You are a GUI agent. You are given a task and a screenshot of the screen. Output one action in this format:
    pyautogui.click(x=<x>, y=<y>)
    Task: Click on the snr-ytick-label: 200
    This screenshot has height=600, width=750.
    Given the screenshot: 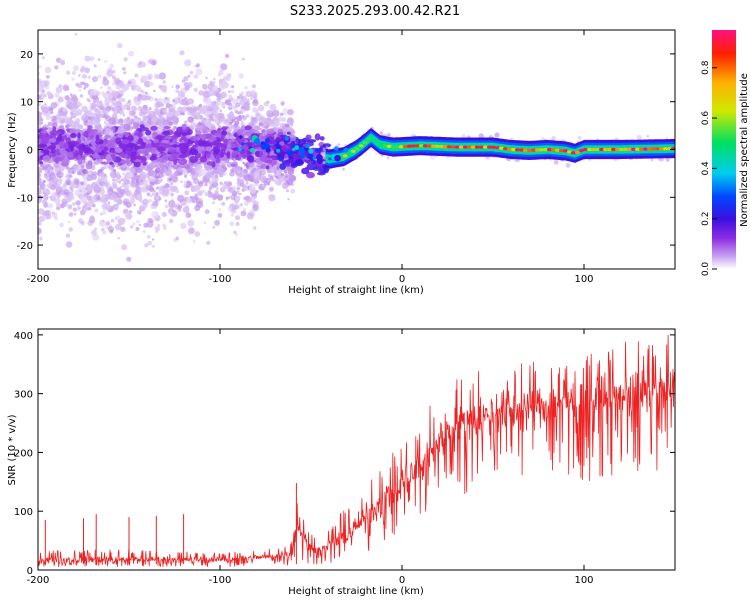 What is the action you would take?
    pyautogui.click(x=23, y=453)
    